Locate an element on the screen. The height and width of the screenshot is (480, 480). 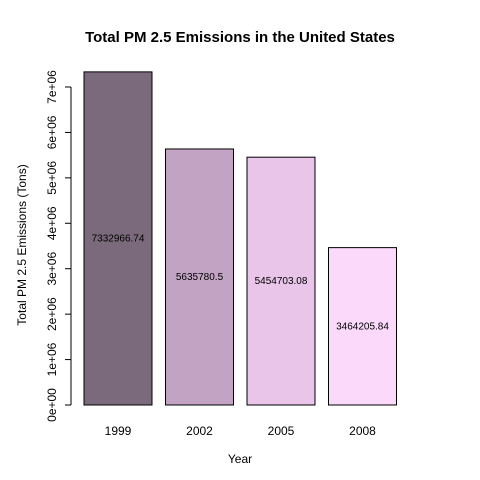
data-label-2008: 3464205.84 is located at coordinates (362, 326).